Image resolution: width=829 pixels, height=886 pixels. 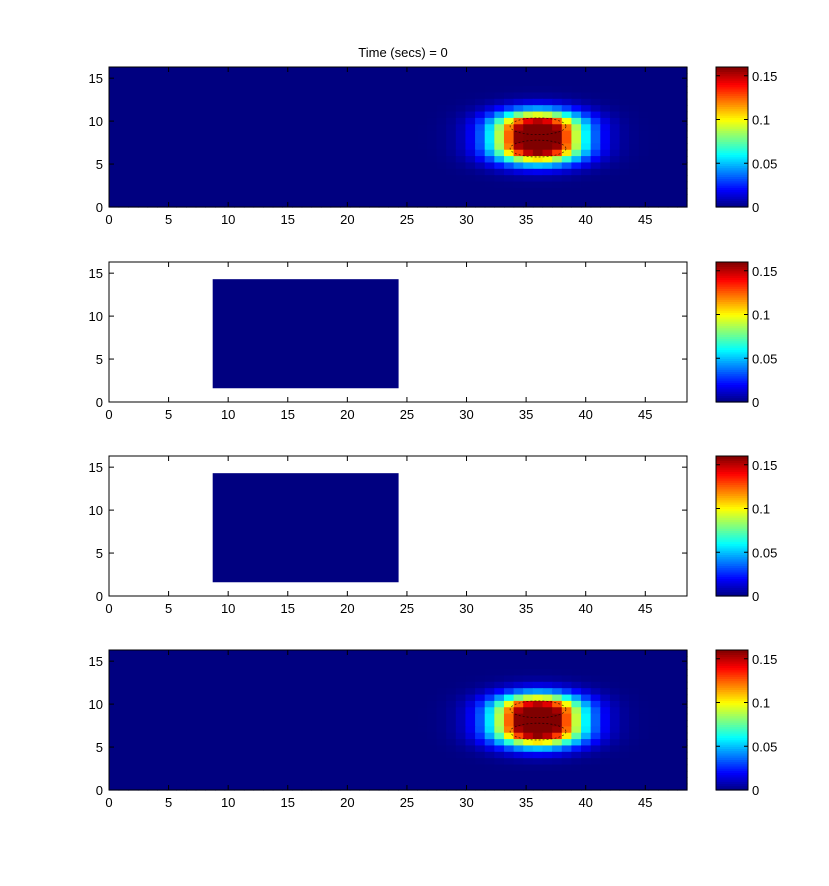 What do you see at coordinates (407, 608) in the screenshot?
I see `x-tick-label: 25` at bounding box center [407, 608].